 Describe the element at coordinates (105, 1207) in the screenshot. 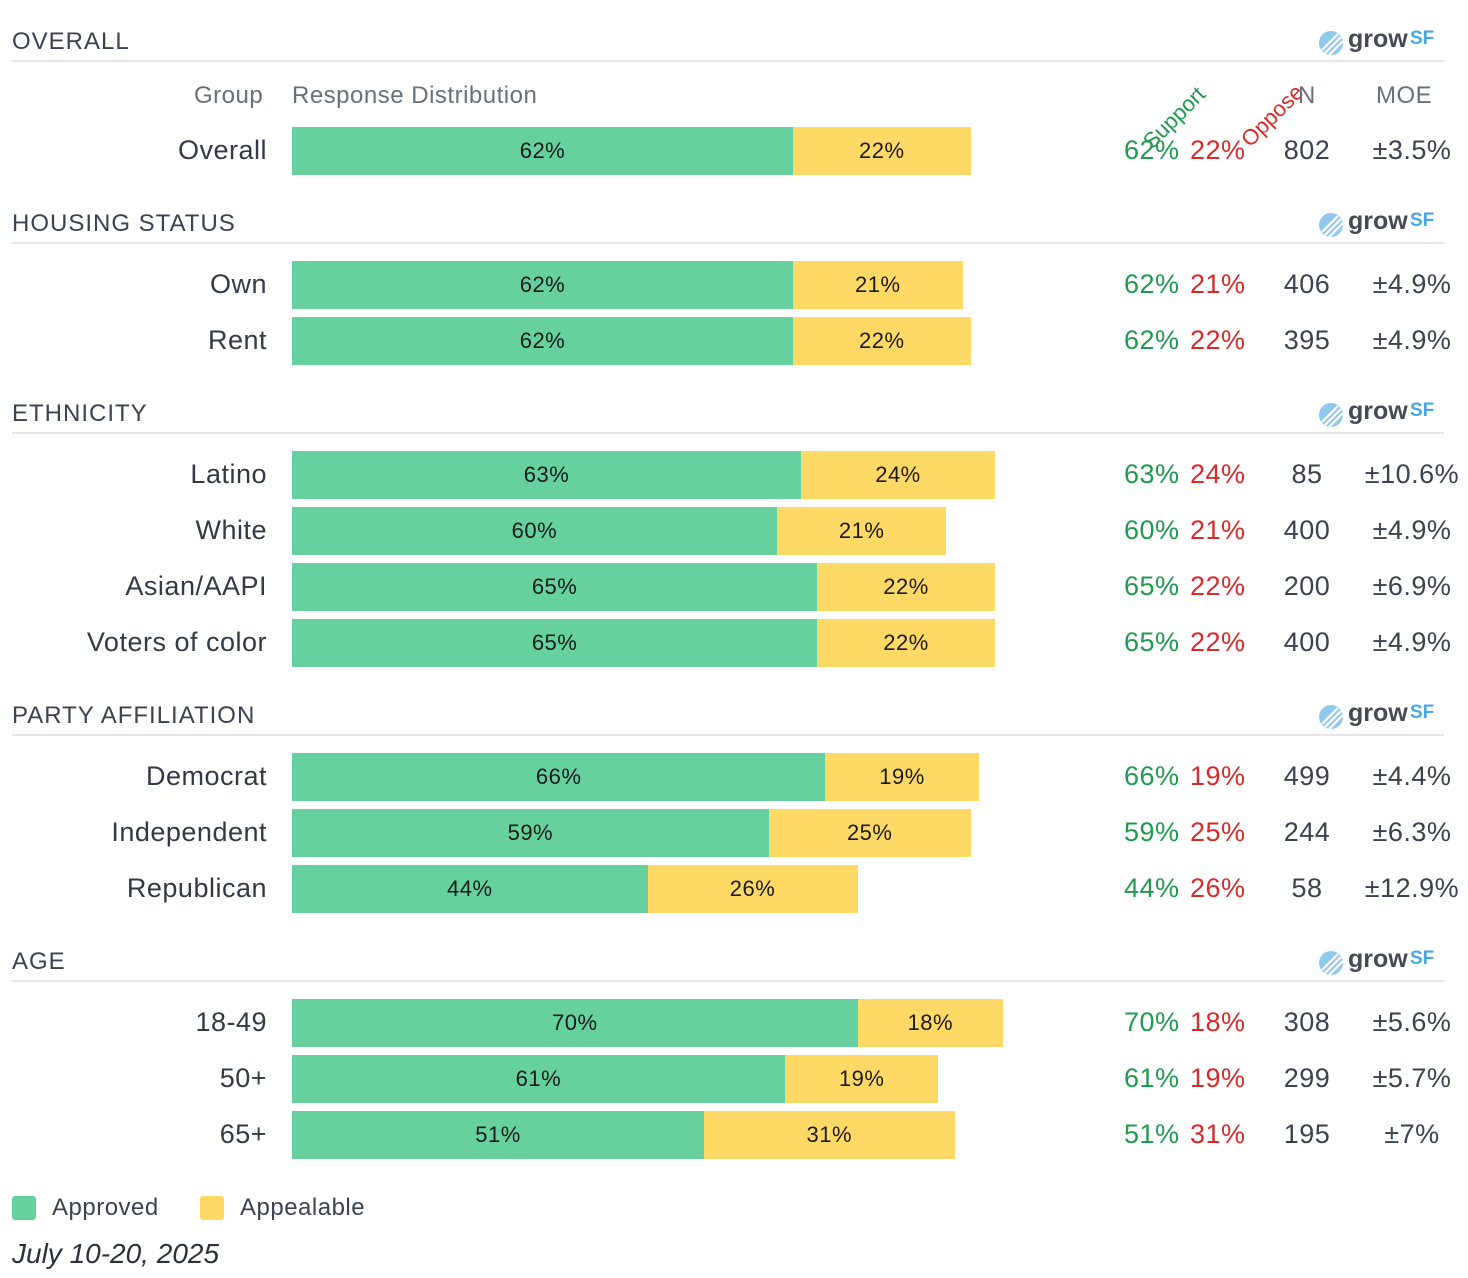

I see `legend-approved-label: Approved` at that location.